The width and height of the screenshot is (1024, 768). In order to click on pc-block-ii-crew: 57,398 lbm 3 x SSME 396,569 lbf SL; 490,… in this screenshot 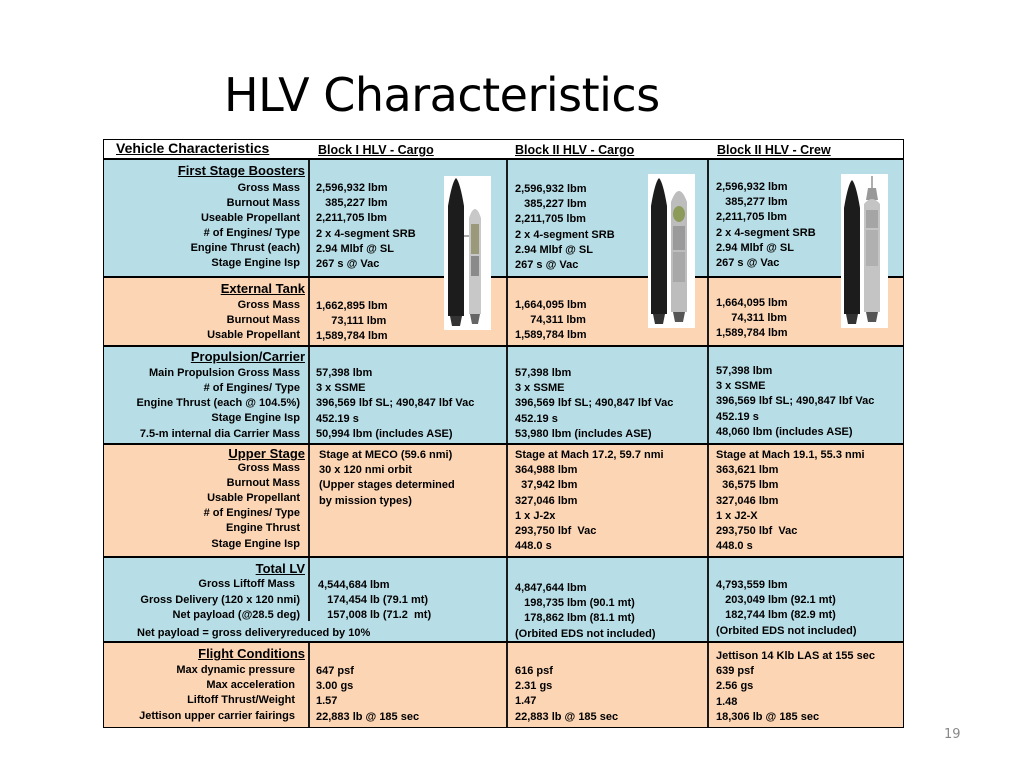, I will do `click(795, 401)`.